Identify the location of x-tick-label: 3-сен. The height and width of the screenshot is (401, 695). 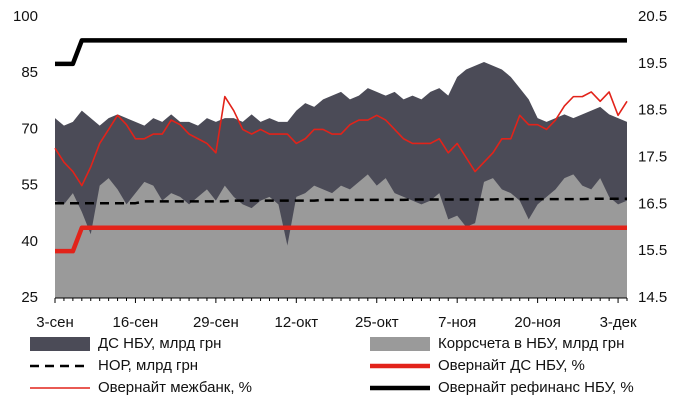
(54, 322).